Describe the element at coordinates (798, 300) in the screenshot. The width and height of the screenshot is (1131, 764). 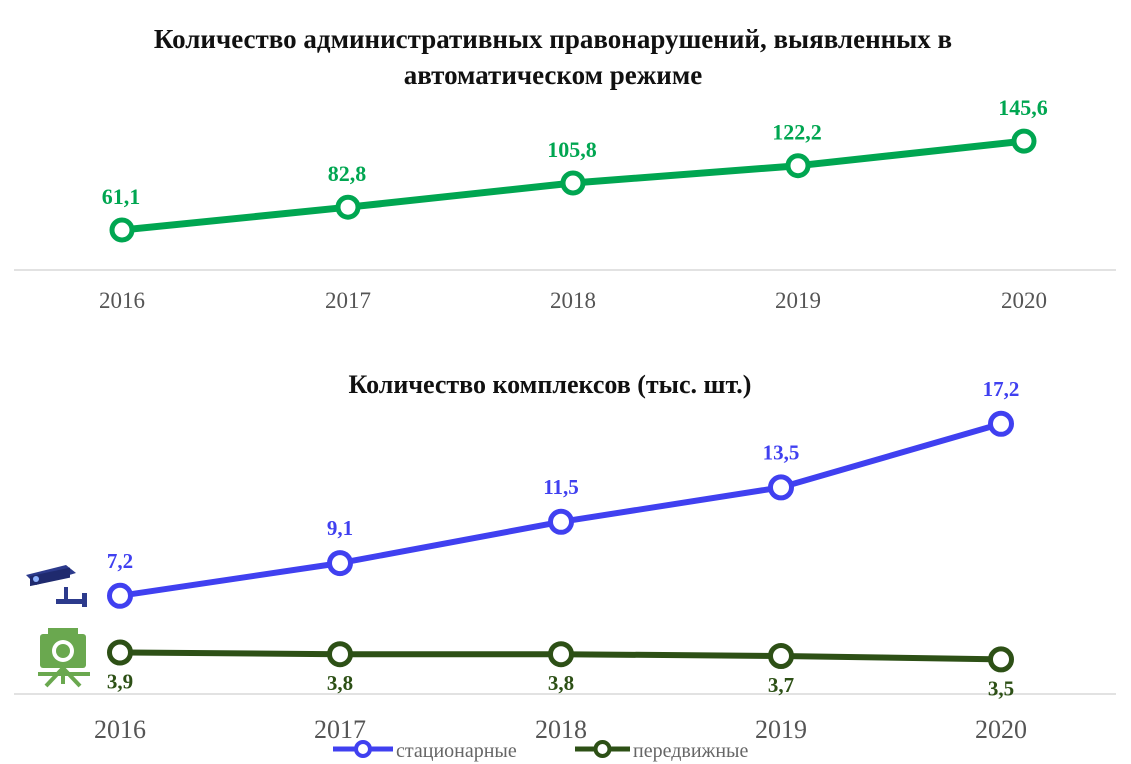
I see `chart1-x-tick: 2019` at that location.